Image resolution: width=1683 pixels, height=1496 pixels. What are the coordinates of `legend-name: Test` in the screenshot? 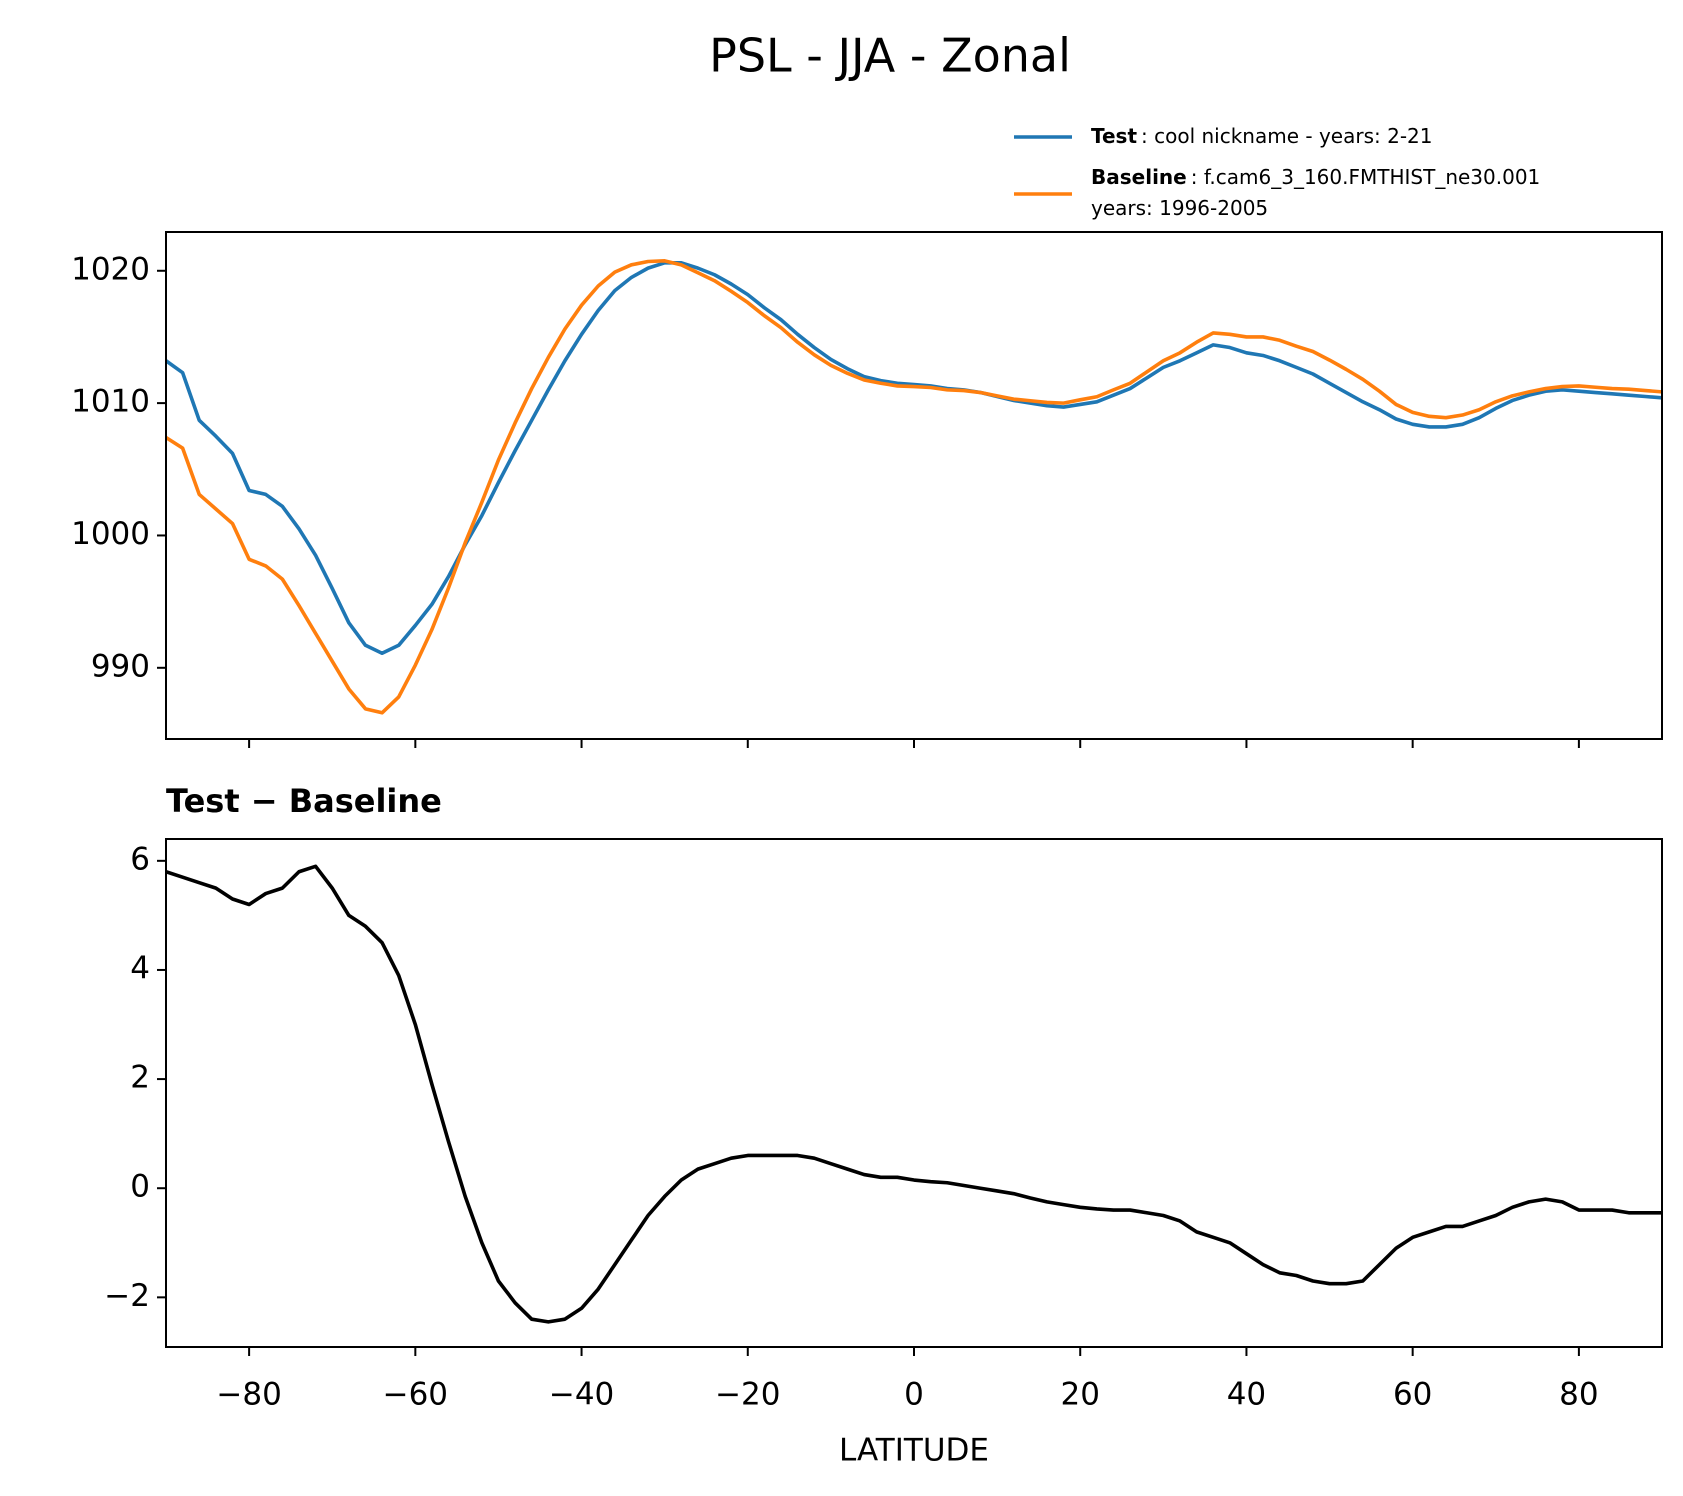 It's located at (1114, 136).